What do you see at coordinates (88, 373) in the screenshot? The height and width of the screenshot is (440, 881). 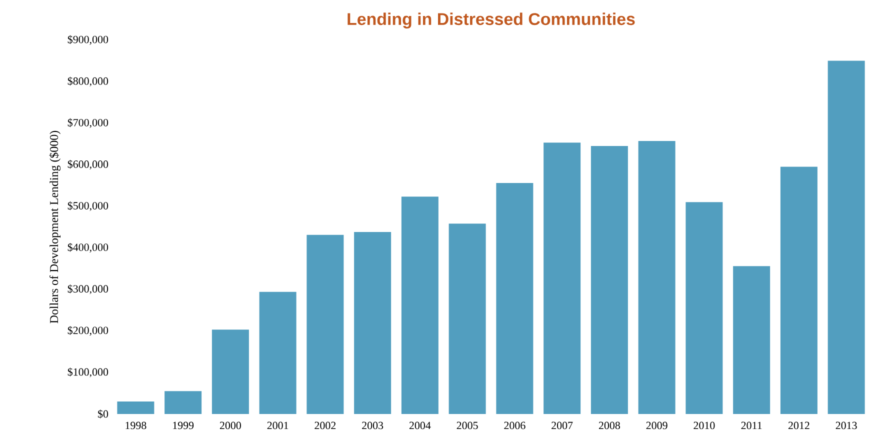 I see `y-tick-label: $100,000` at bounding box center [88, 373].